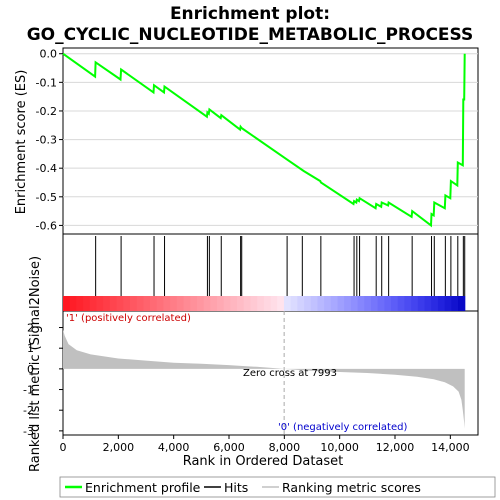 This screenshot has width=500, height=500. What do you see at coordinates (21, 142) in the screenshot?
I see `es-y-axis-label: Enrichment score (ES)` at bounding box center [21, 142].